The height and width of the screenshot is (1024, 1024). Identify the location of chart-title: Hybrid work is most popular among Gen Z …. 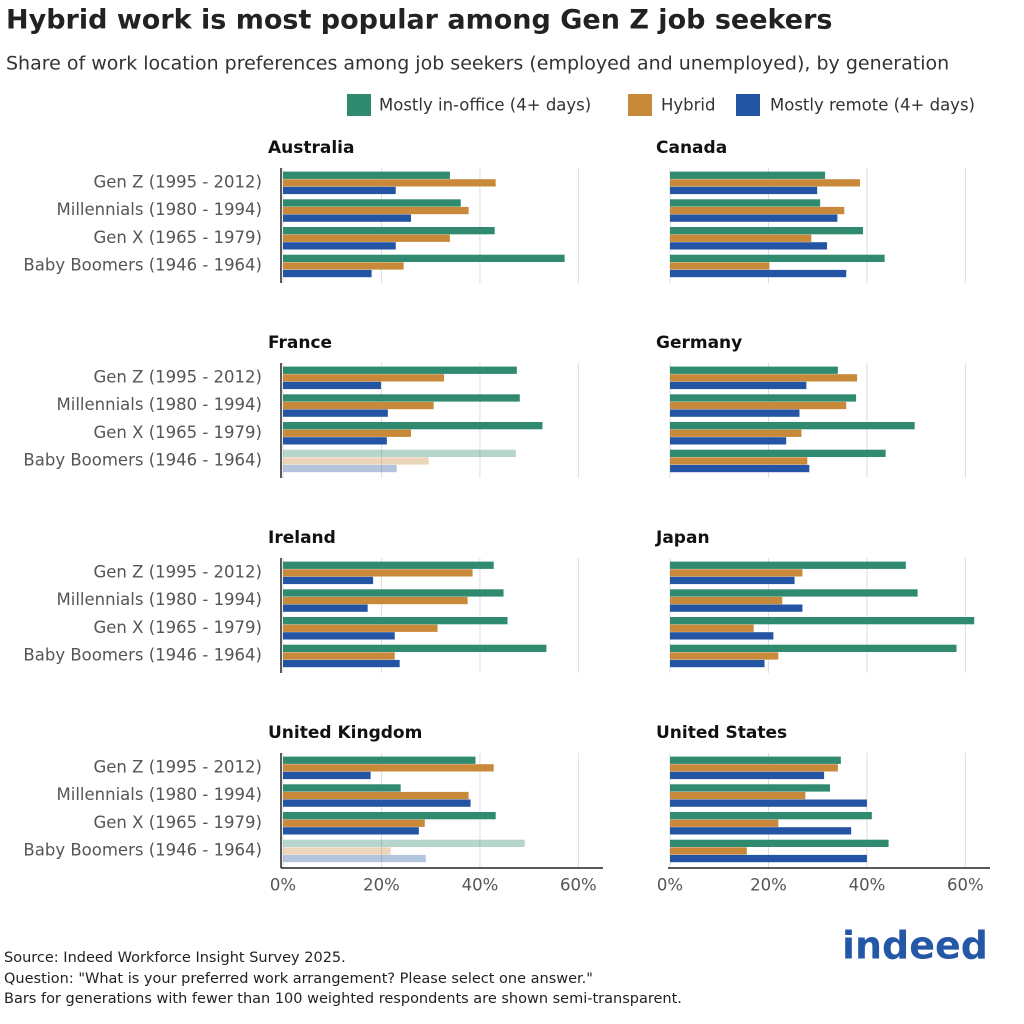
(419, 20).